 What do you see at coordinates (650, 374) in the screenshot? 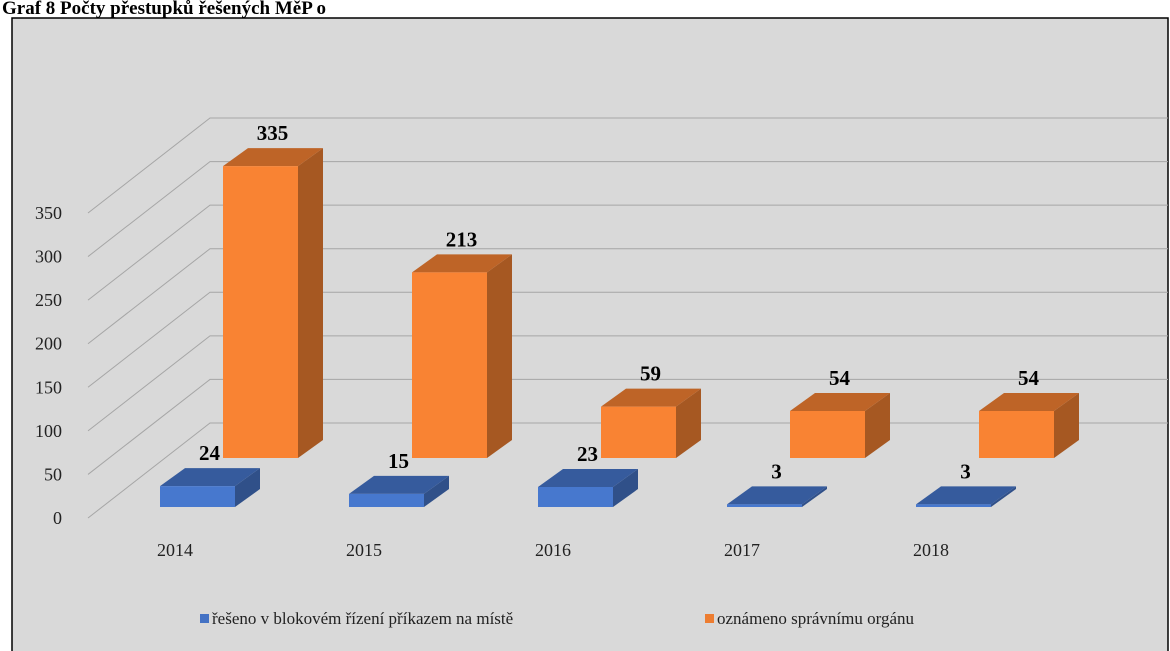
I see `value-label: 59` at bounding box center [650, 374].